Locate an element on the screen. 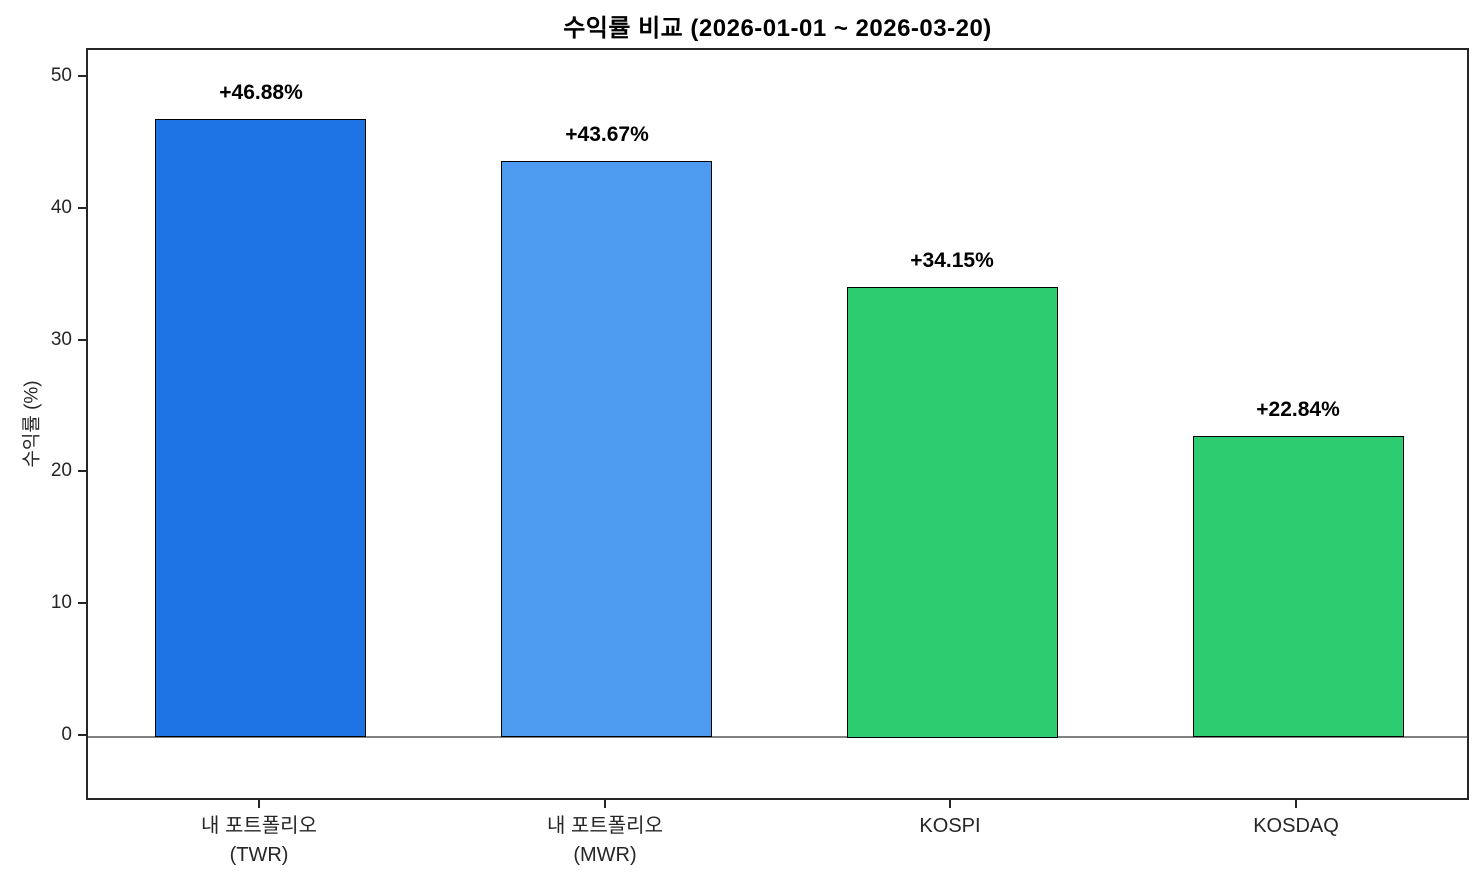  x-tick-label-3: KOSDAQ is located at coordinates (1296, 826).